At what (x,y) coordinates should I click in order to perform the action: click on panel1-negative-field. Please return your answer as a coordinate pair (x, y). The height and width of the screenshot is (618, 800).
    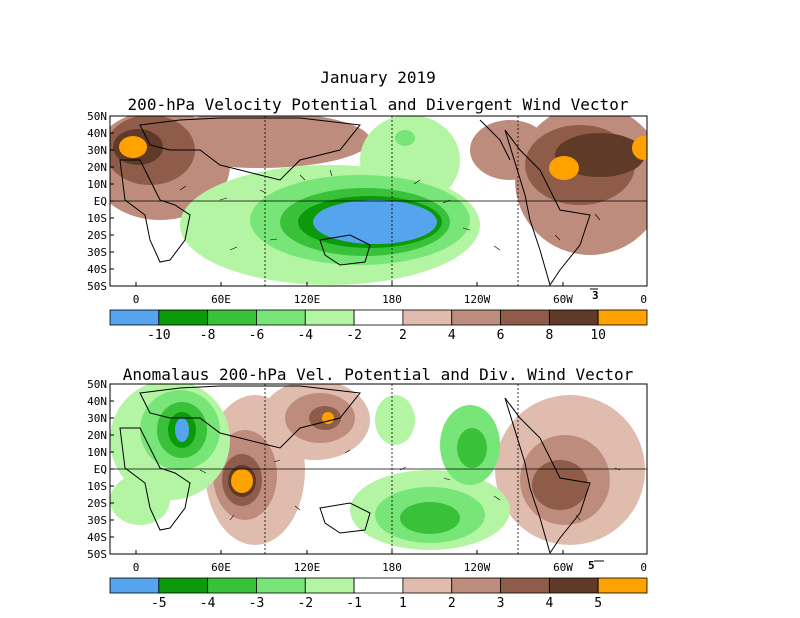
    Looking at the image, I should click on (330, 200).